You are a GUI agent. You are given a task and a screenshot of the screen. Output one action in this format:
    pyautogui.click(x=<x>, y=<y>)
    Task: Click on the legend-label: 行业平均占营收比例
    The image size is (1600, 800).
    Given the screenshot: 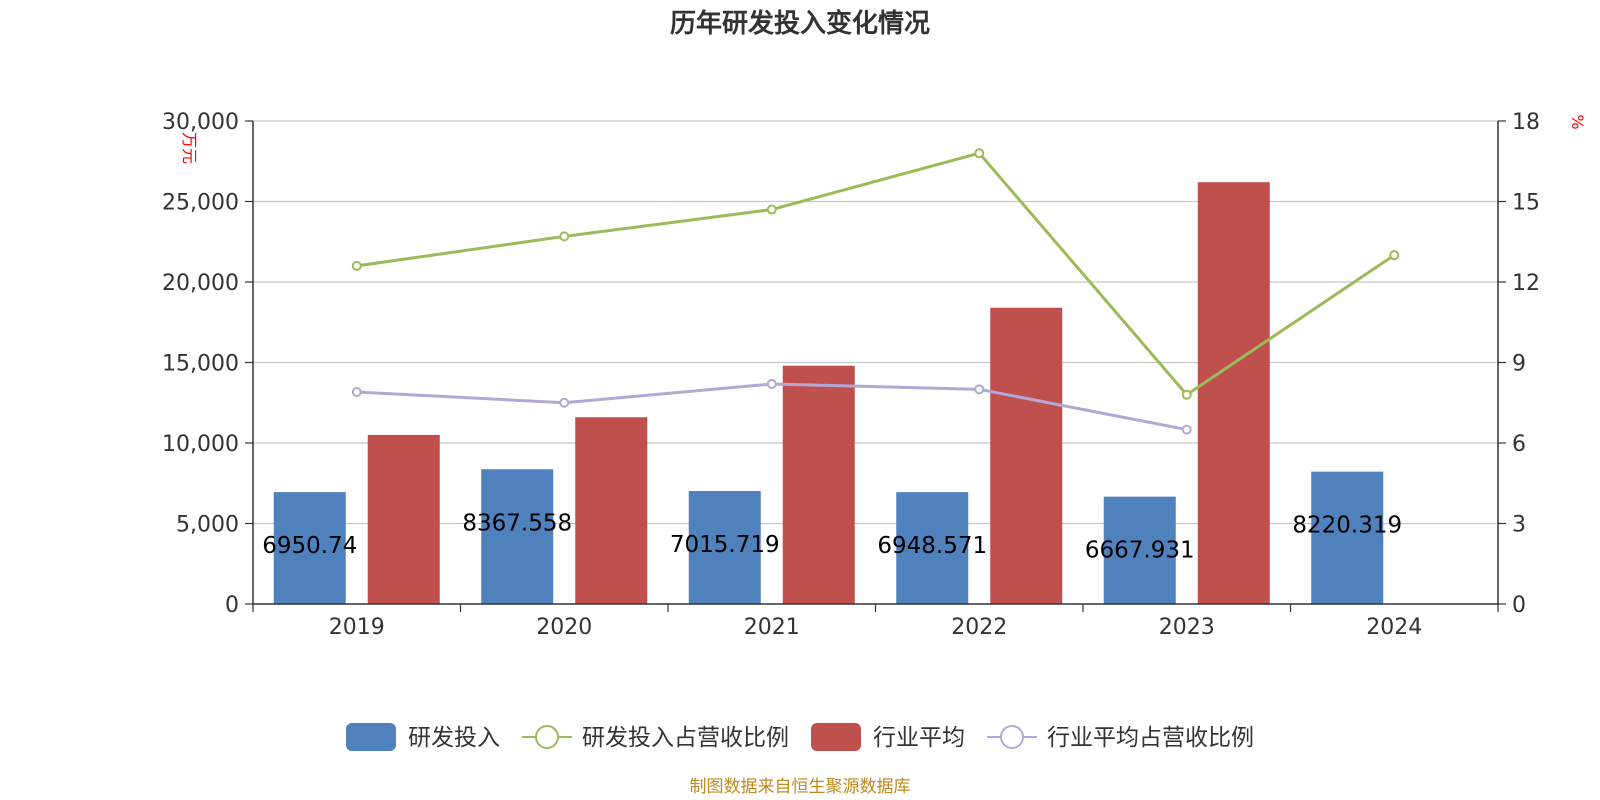 What is the action you would take?
    pyautogui.click(x=1150, y=738)
    